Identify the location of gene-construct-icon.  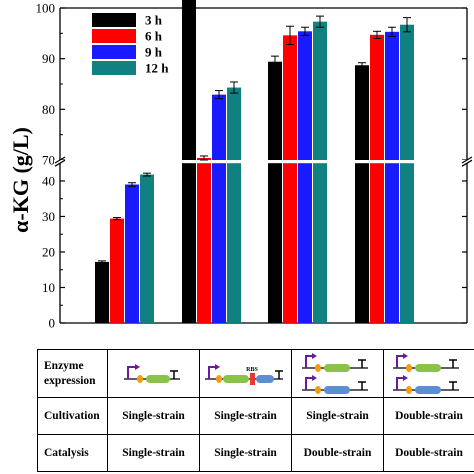
(151, 373).